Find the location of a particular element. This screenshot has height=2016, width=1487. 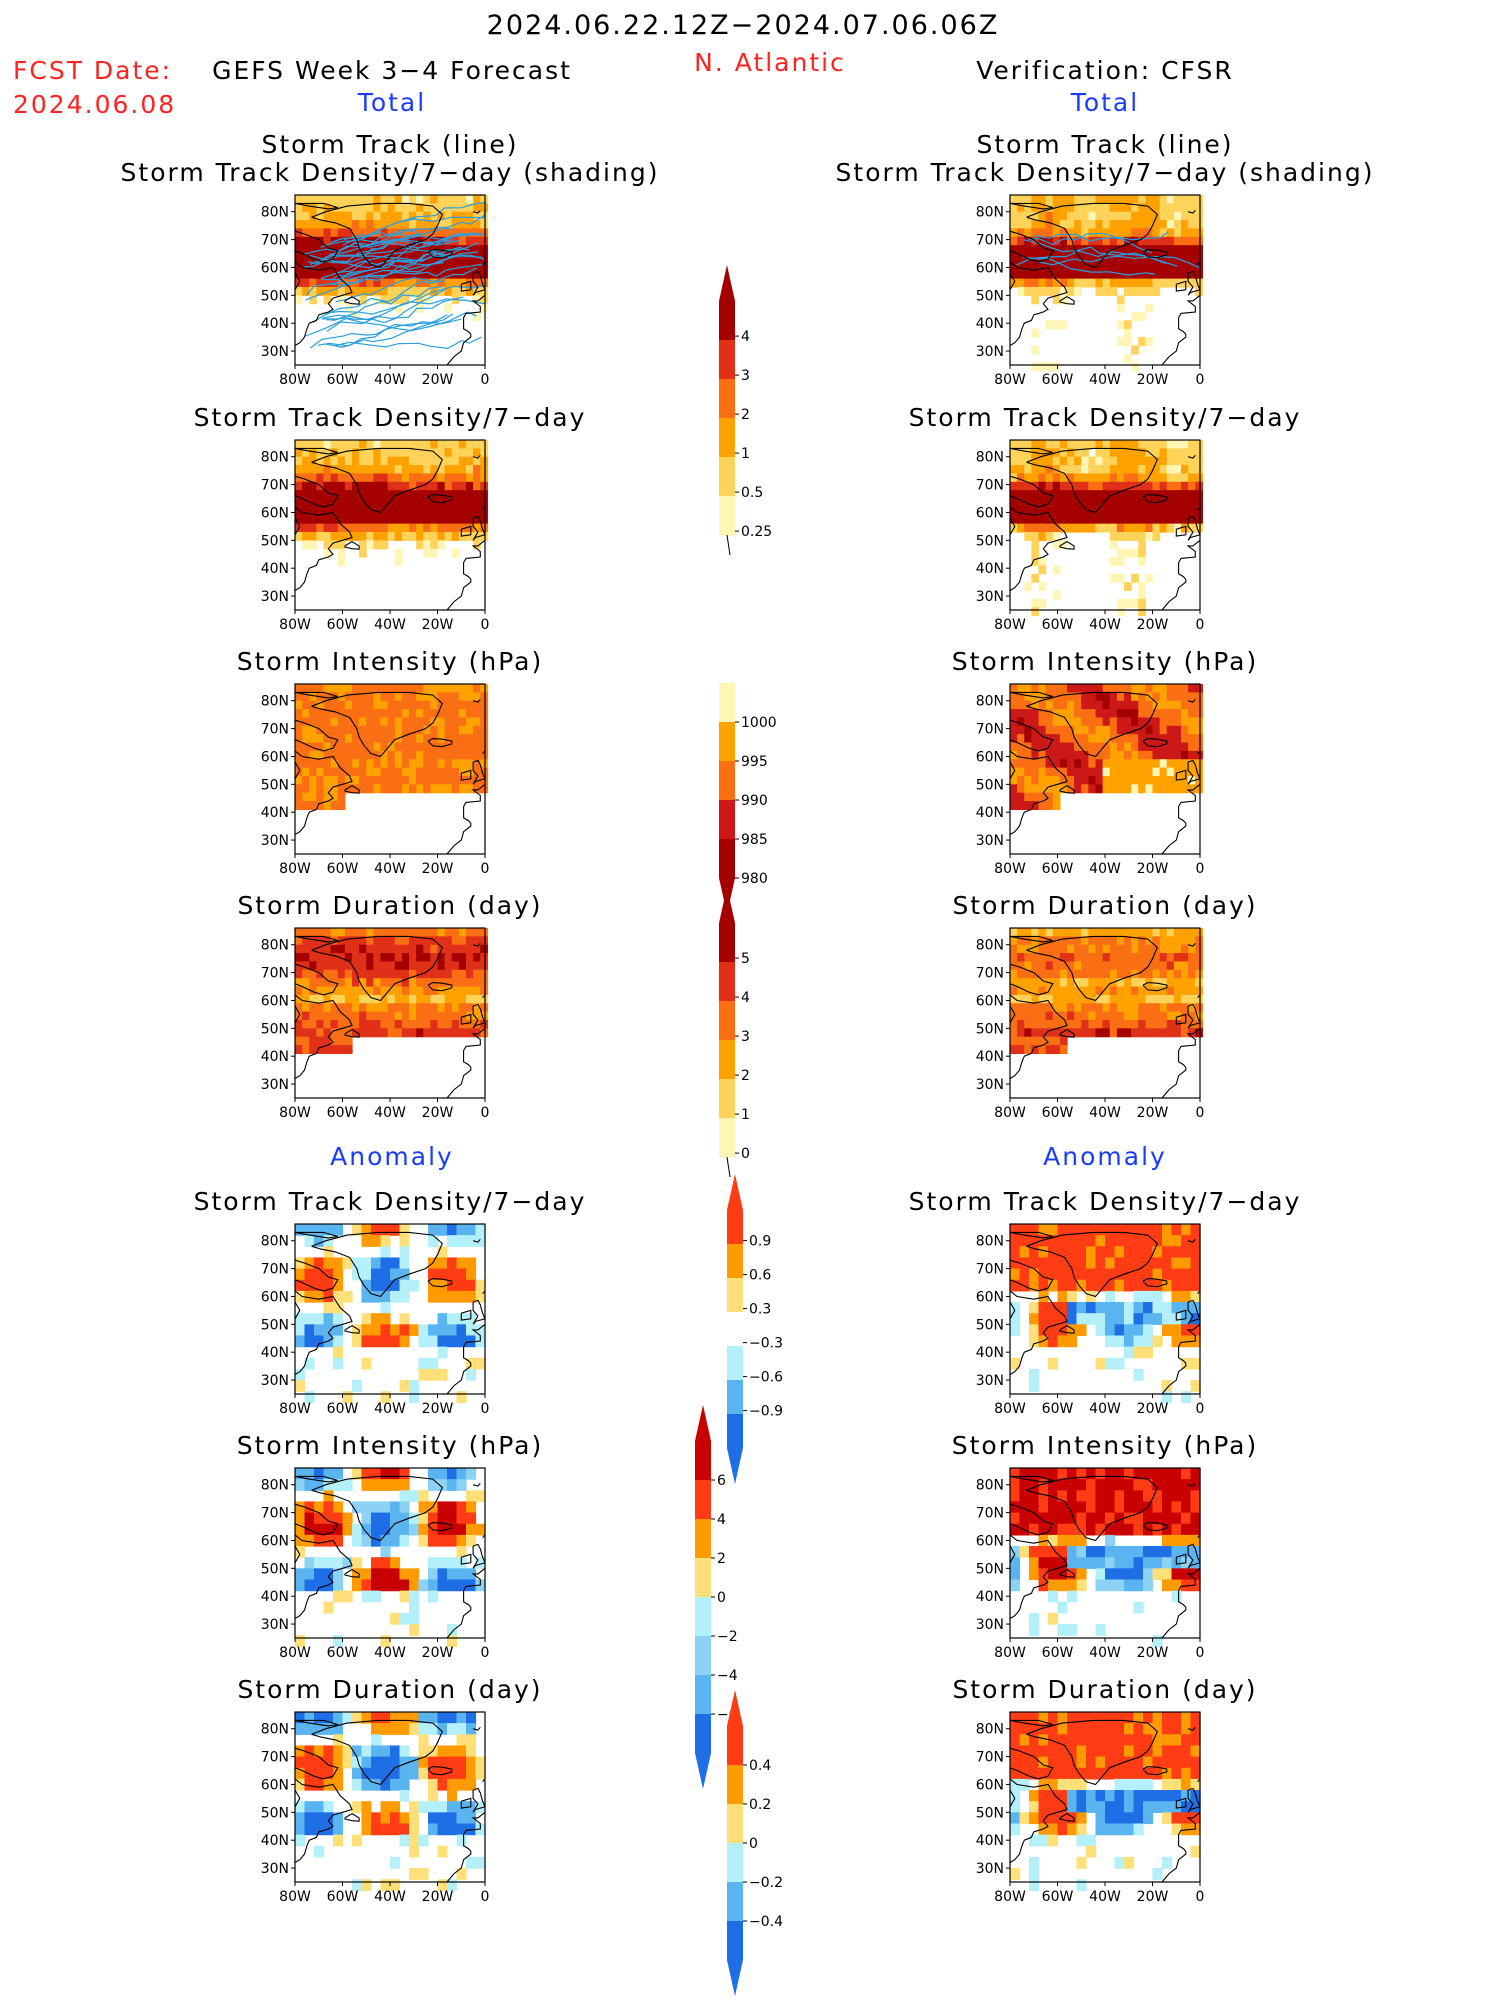

forecast-track-line-panel-map: 80N 70N 60N 50N 40N 30N 80W 60W 40W 20W 0 is located at coordinates (375, 291).